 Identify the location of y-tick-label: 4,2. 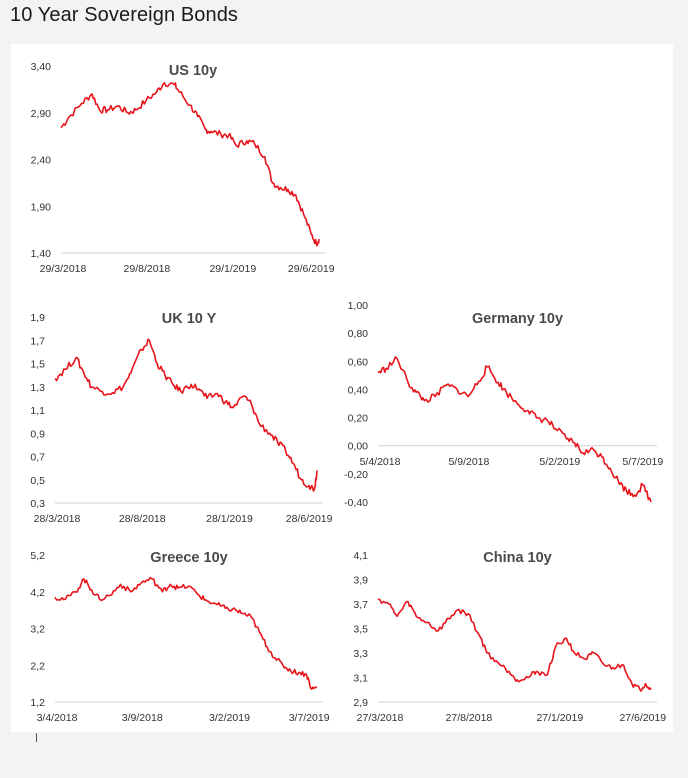
(37, 593).